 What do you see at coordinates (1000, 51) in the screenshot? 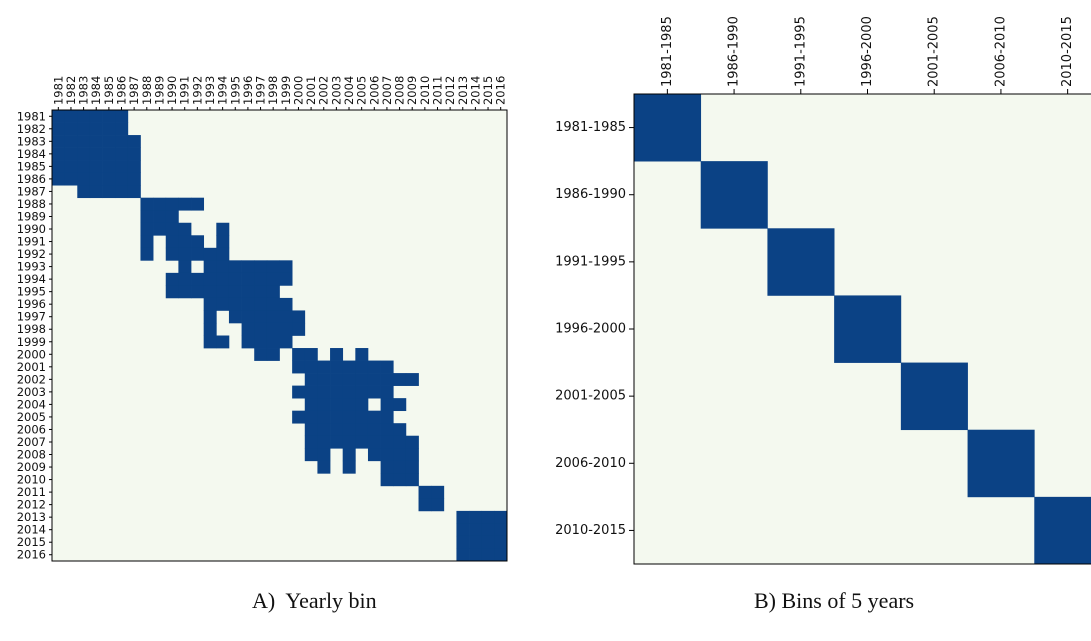
I see `x-tick-label: 2006-2010` at bounding box center [1000, 51].